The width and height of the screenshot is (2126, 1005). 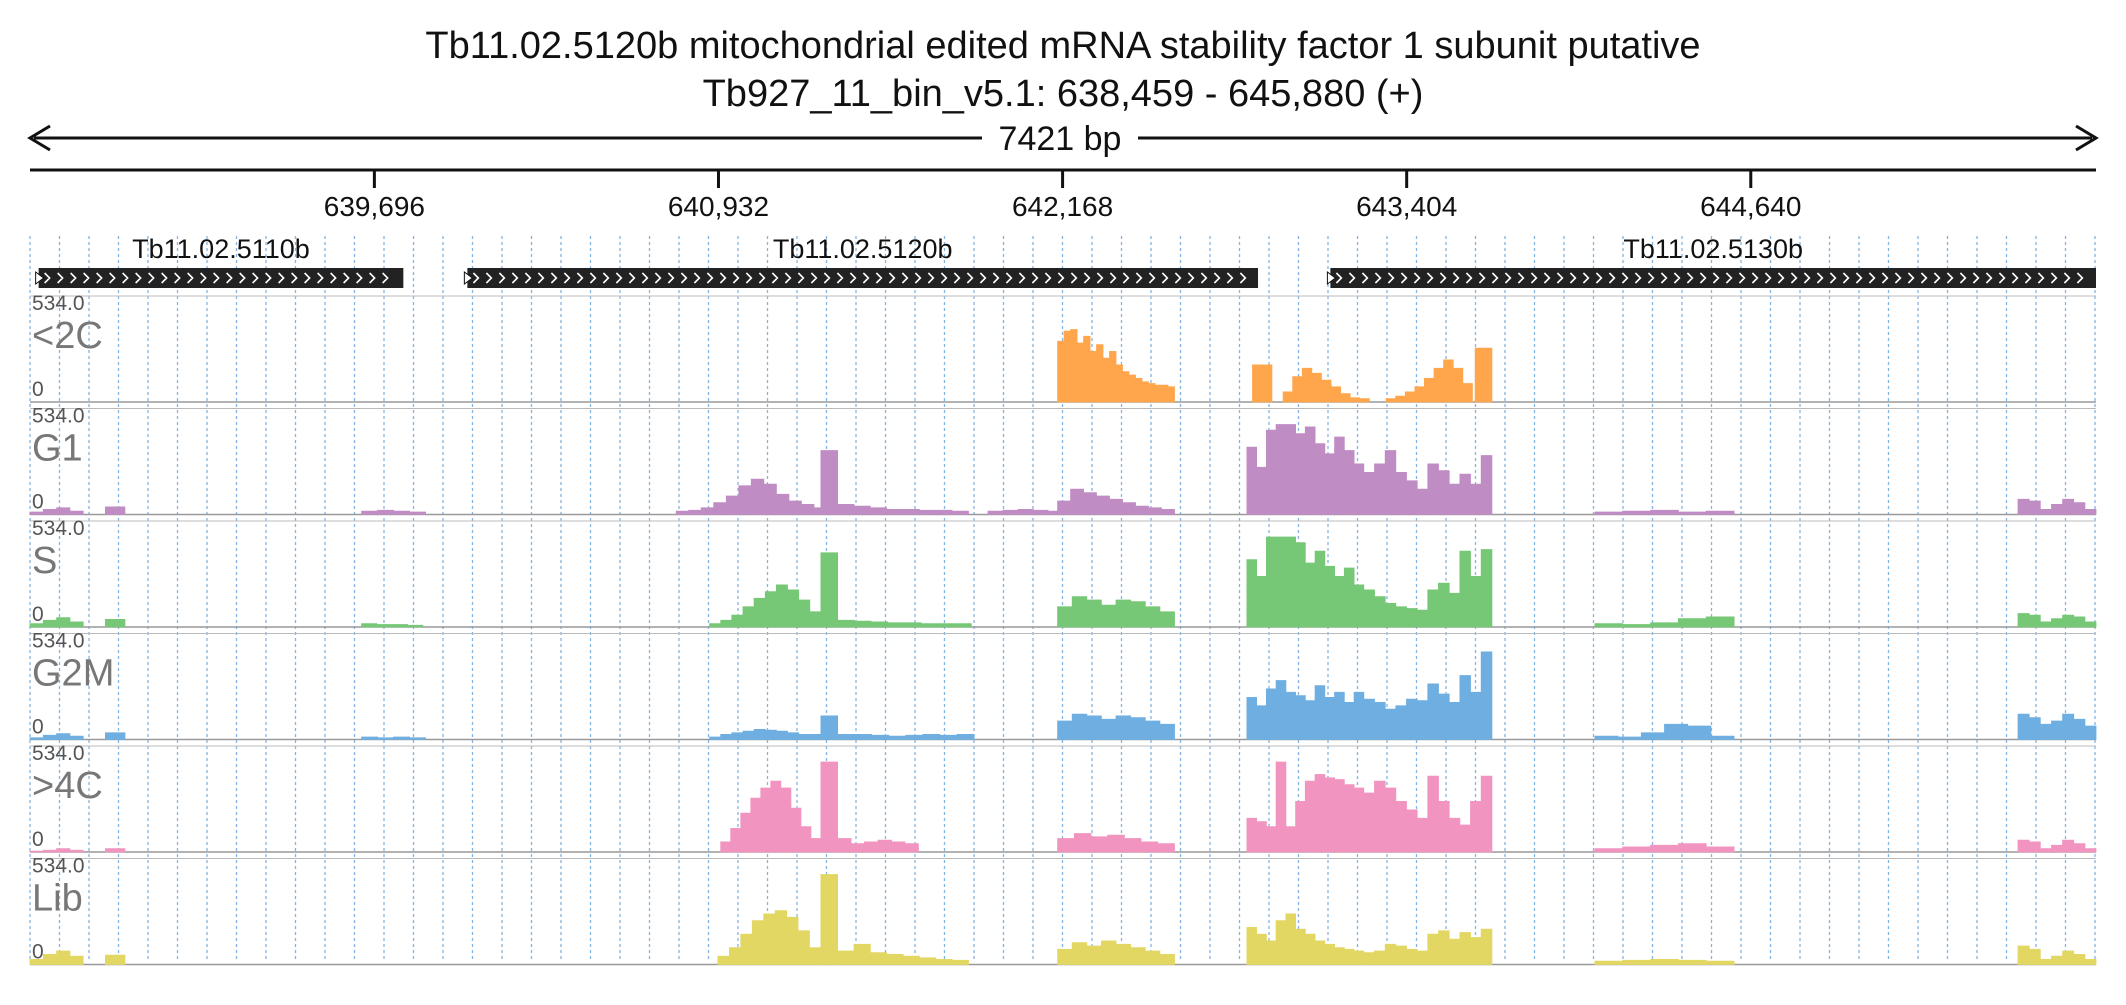 What do you see at coordinates (1406, 206) in the screenshot?
I see `x-tick-label: 643,404` at bounding box center [1406, 206].